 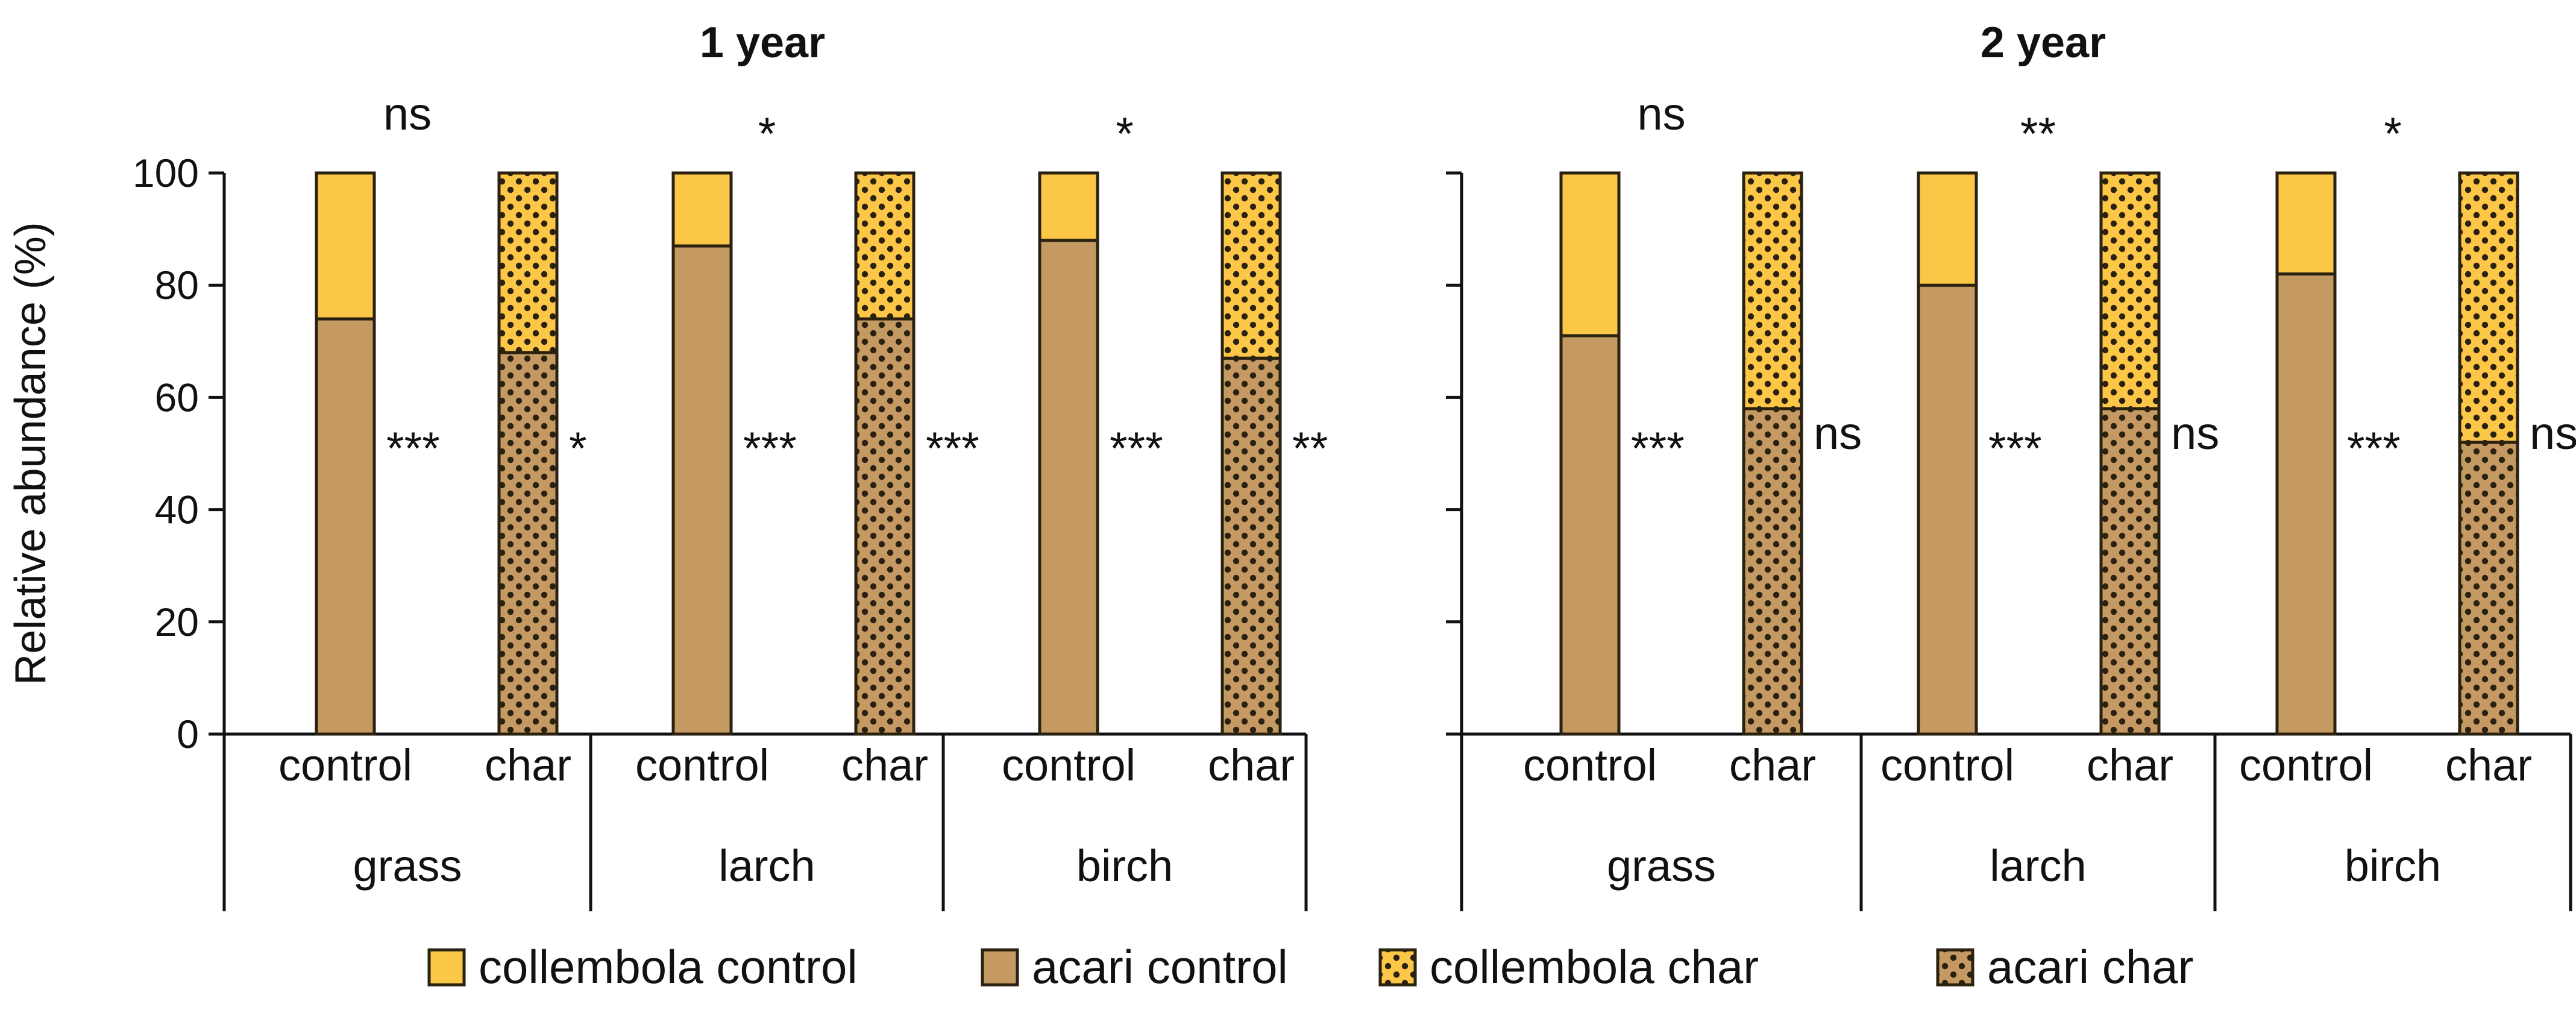 What do you see at coordinates (668, 966) in the screenshot?
I see `legend-label: collembola control` at bounding box center [668, 966].